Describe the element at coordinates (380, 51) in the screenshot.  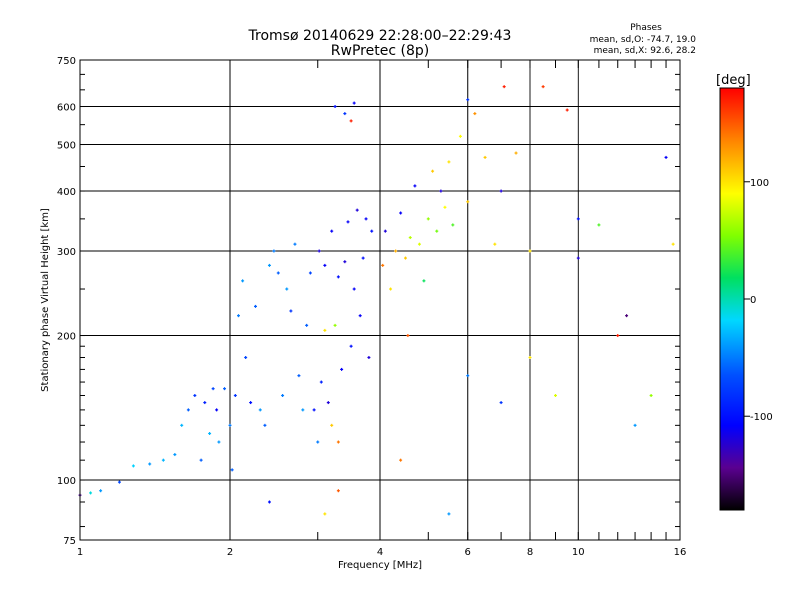
I see `chart-subtitle: RwPretec (8p)` at that location.